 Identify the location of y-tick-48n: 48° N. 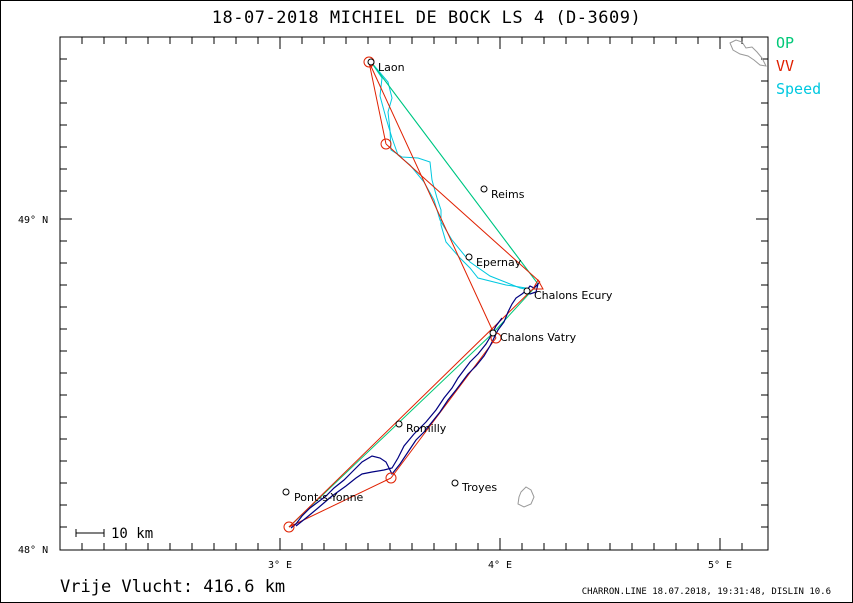
(33, 550).